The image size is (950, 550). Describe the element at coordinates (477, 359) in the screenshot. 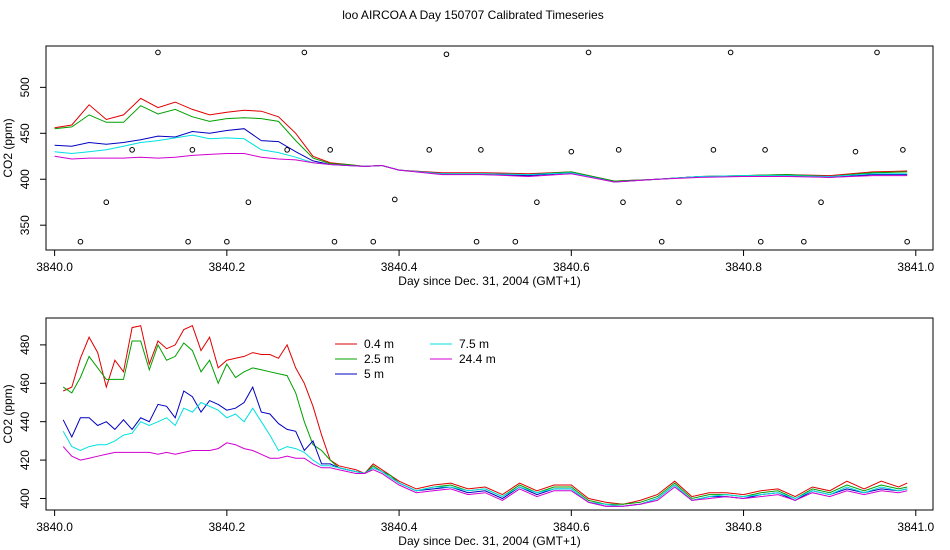

I see `legend-label: 24.4 m` at that location.